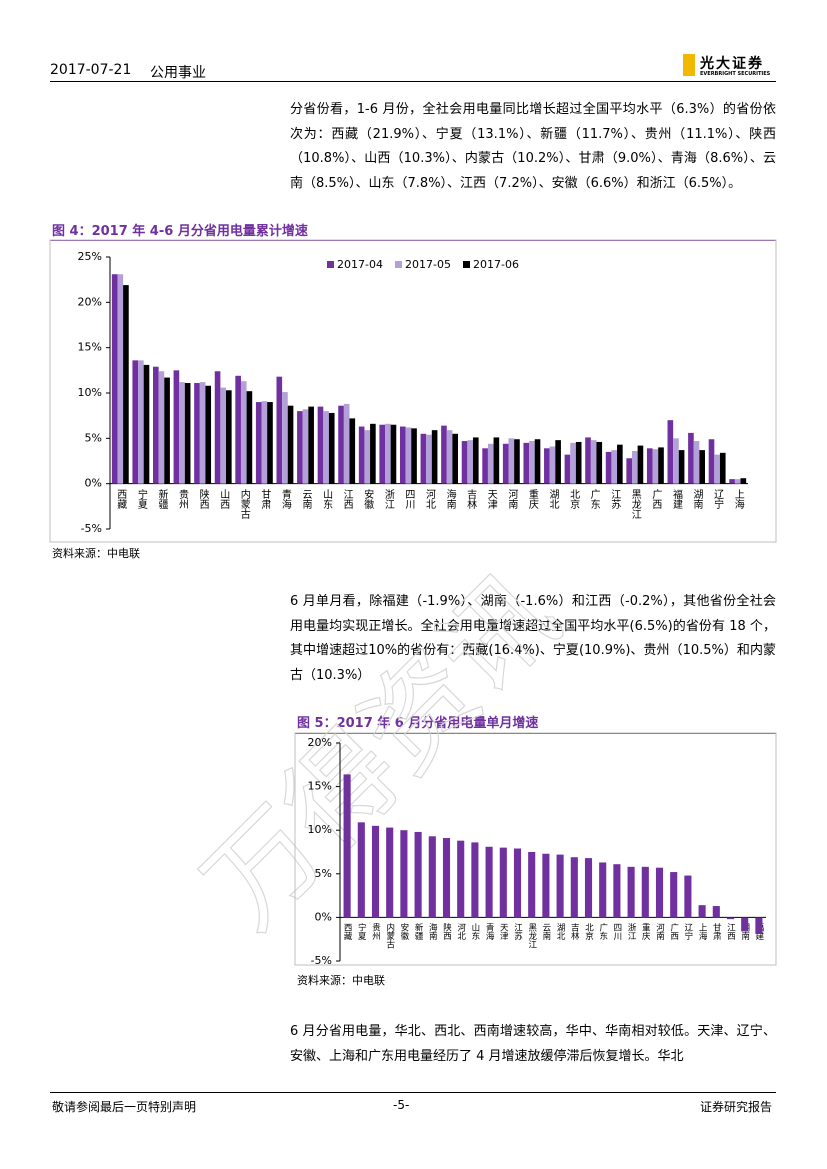 The width and height of the screenshot is (827, 1169). I want to click on x-tick-label: 吉林, so click(471, 499).